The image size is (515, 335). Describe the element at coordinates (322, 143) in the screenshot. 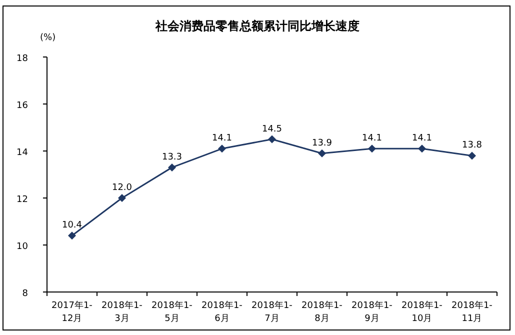

I see `data-label: 13.9` at that location.